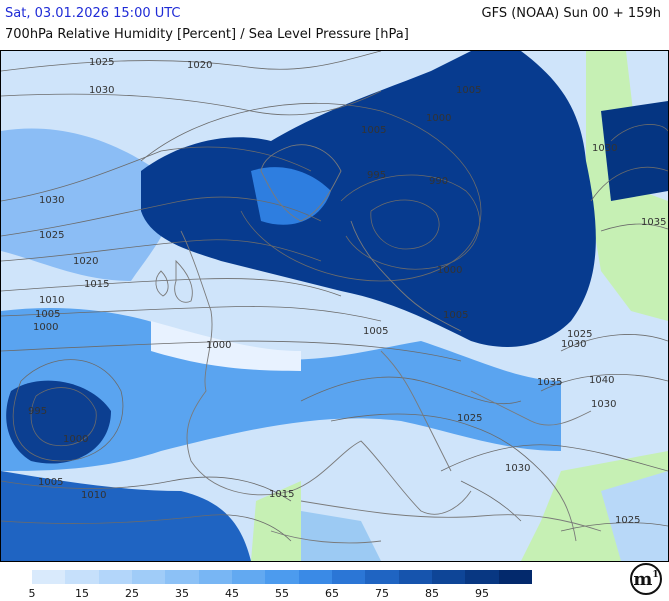 Image resolution: width=669 pixels, height=601 pixels. I want to click on logo-superscript: 1, so click(655, 575).